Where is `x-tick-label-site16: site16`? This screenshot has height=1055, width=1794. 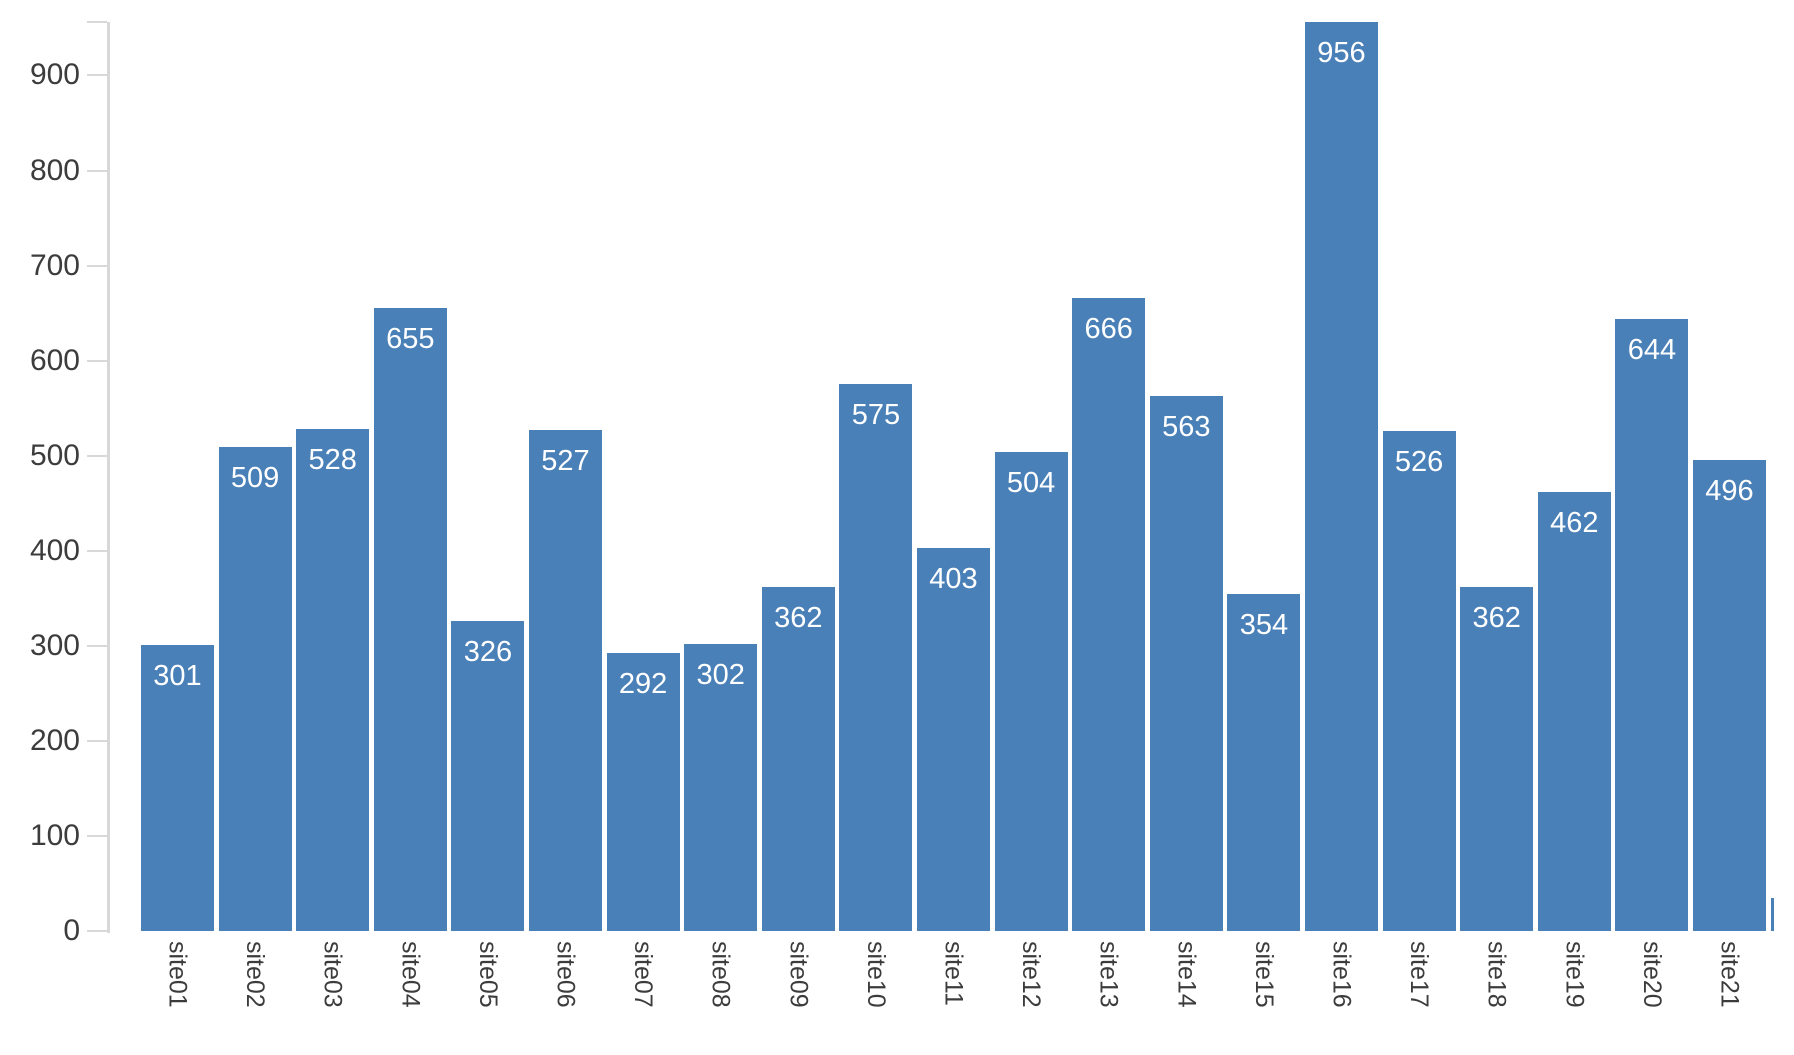 x-tick-label-site16: site16 is located at coordinates (1341, 974).